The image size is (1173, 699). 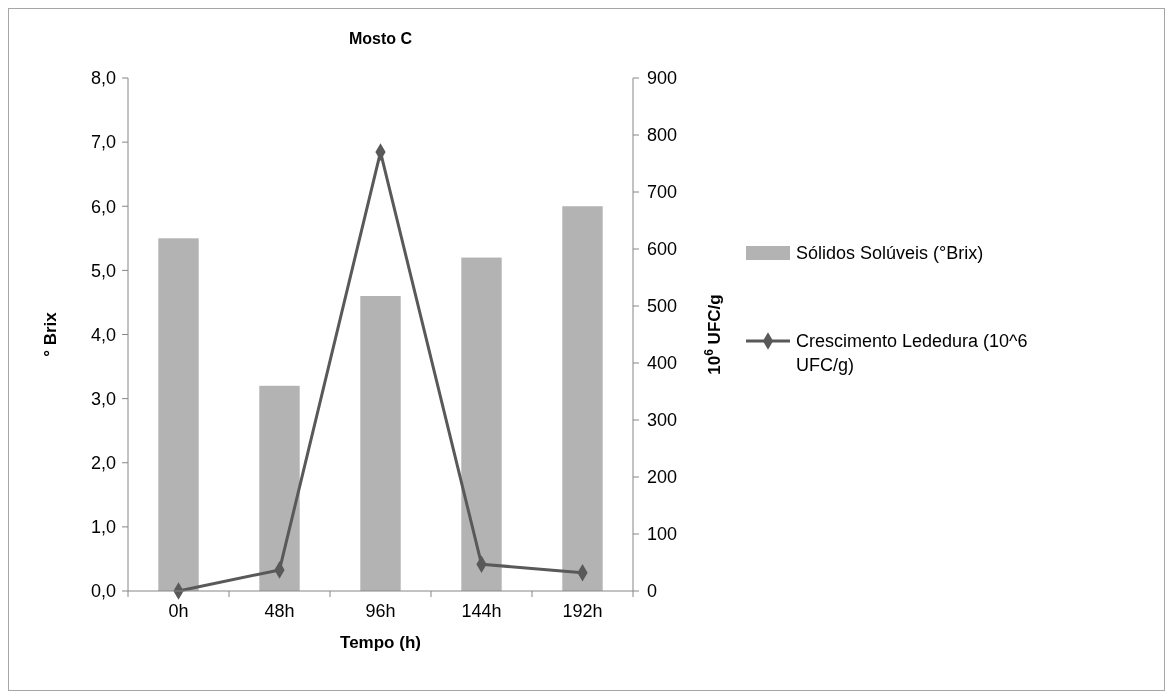 What do you see at coordinates (582, 611) in the screenshot?
I see `x-tick-label: 192h` at bounding box center [582, 611].